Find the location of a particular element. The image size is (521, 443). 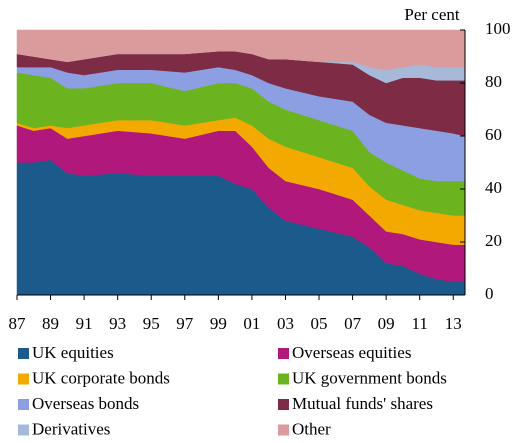

legend-label: UK equities is located at coordinates (73, 352).